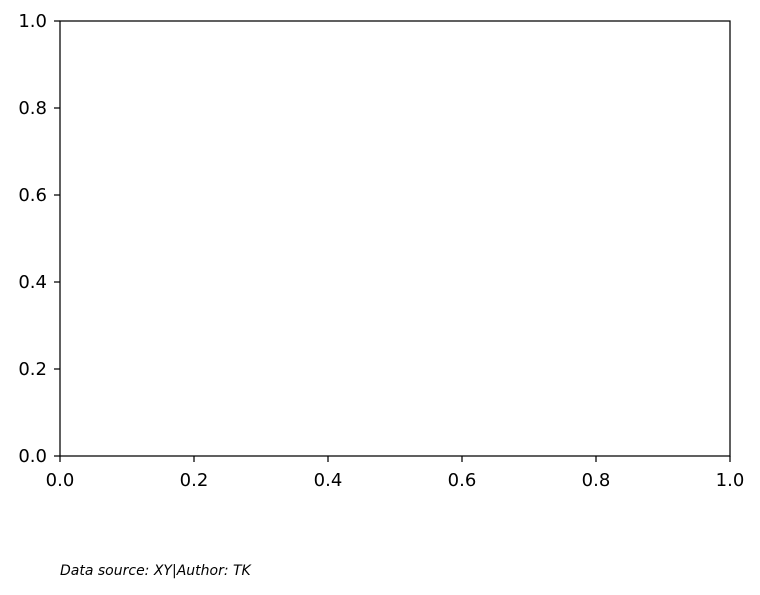 This screenshot has width=760, height=595. I want to click on x-tick-label: 1.0, so click(730, 480).